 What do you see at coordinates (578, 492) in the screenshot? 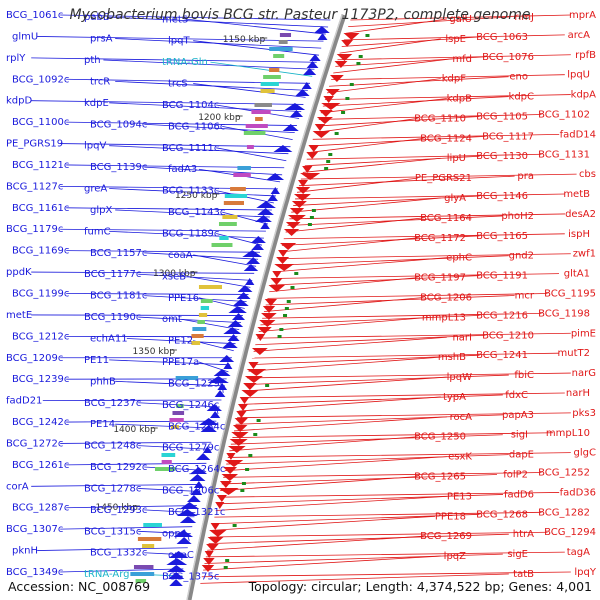
I see `gene-label: fadD36` at bounding box center [578, 492].